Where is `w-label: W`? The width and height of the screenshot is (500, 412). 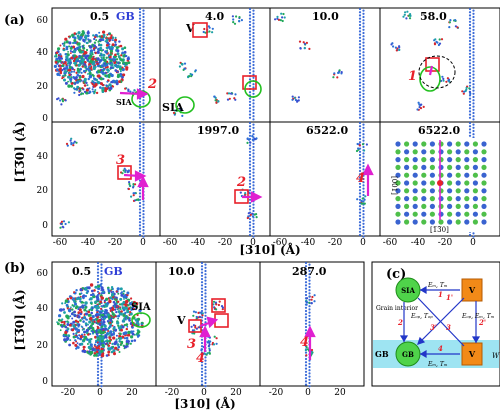 w-label: W is located at coordinates (496, 356).